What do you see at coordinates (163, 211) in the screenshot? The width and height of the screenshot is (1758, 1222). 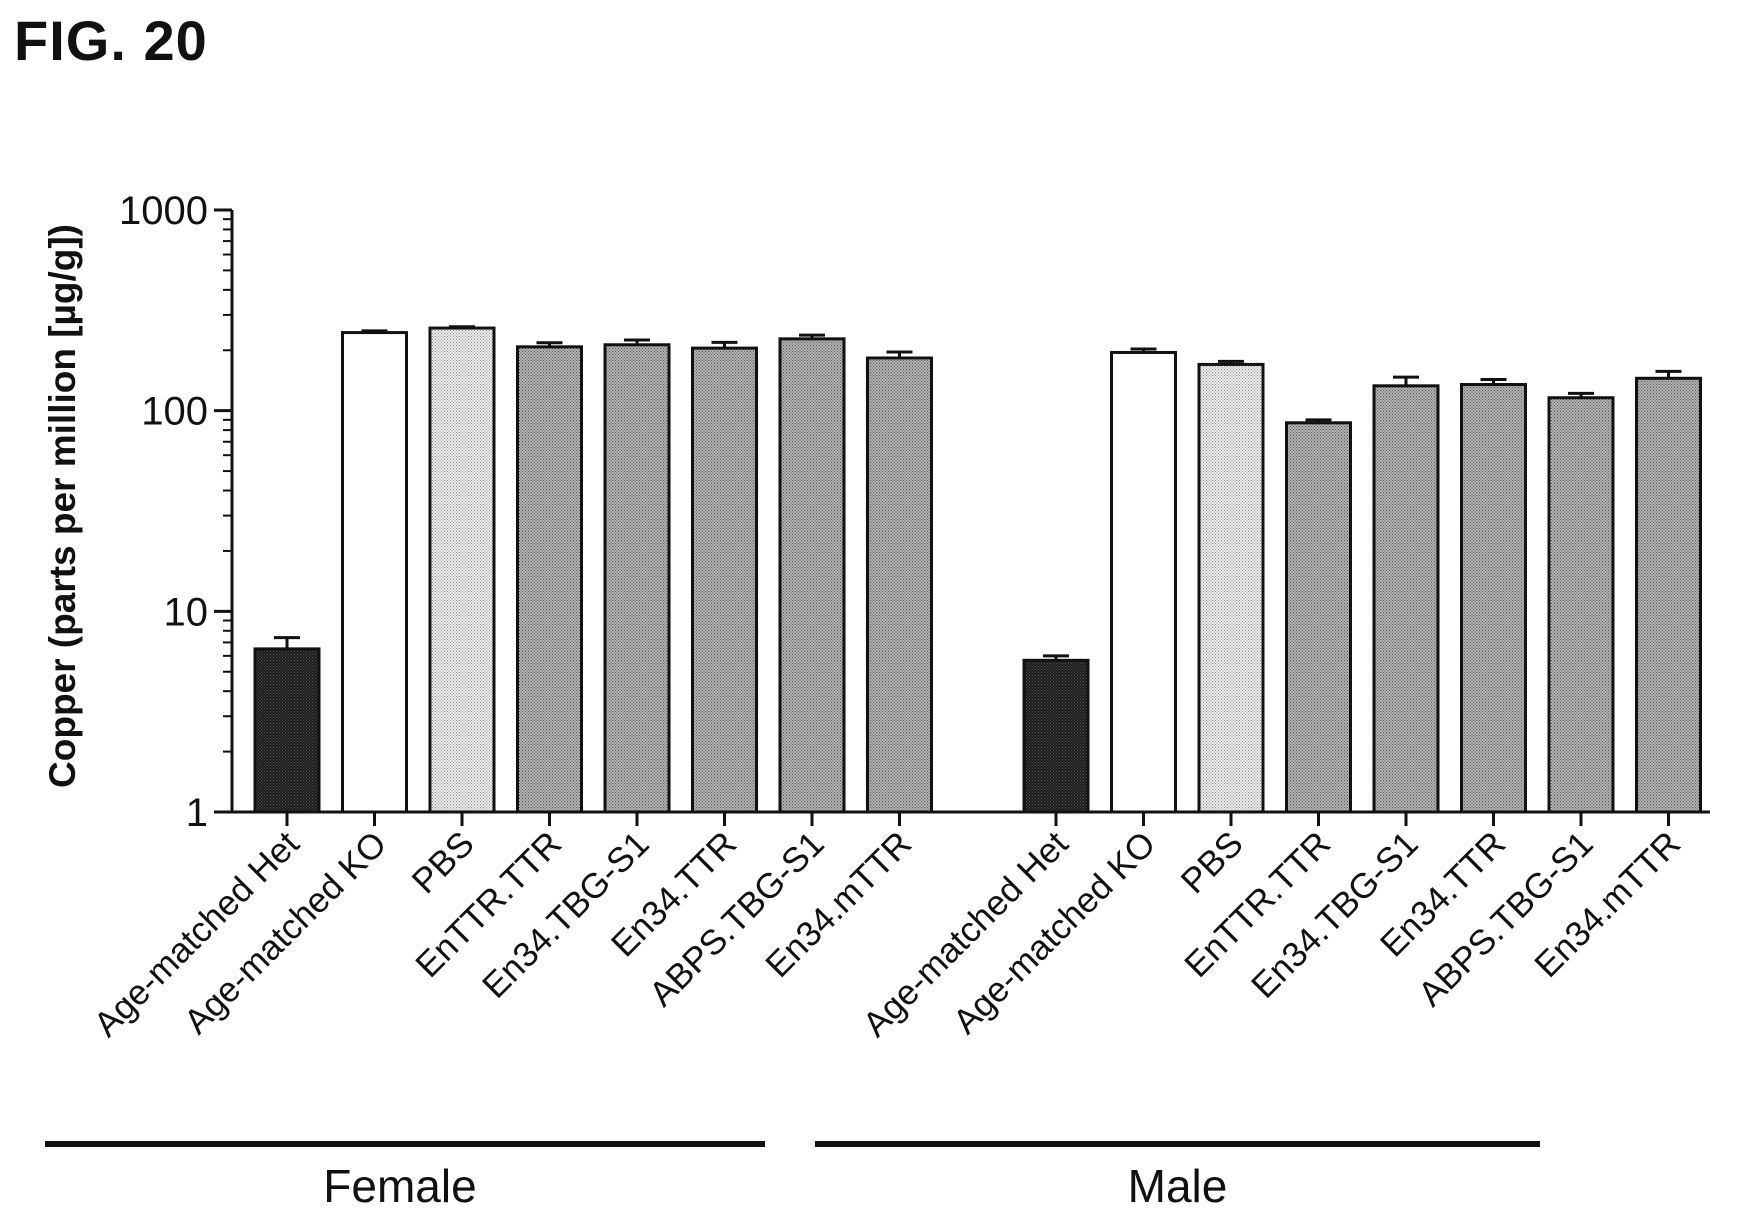 I see `y-tick-label: 1000` at bounding box center [163, 211].